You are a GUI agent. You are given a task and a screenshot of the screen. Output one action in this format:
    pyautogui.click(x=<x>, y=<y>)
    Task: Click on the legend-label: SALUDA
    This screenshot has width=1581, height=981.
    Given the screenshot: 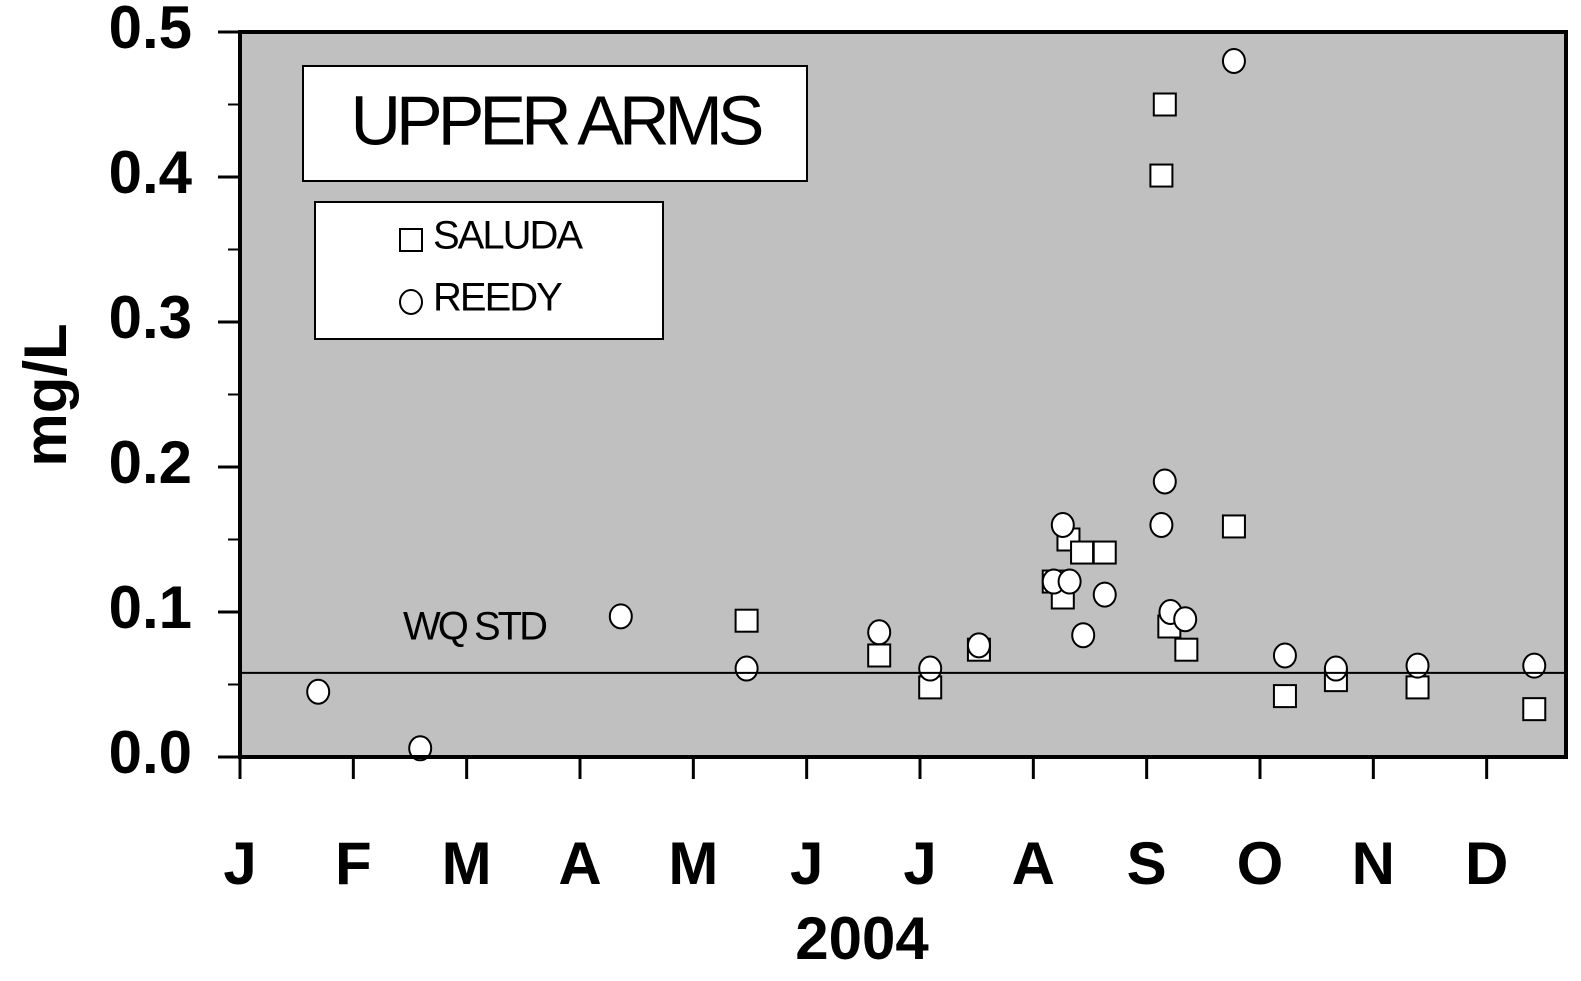 What is the action you would take?
    pyautogui.click(x=508, y=236)
    